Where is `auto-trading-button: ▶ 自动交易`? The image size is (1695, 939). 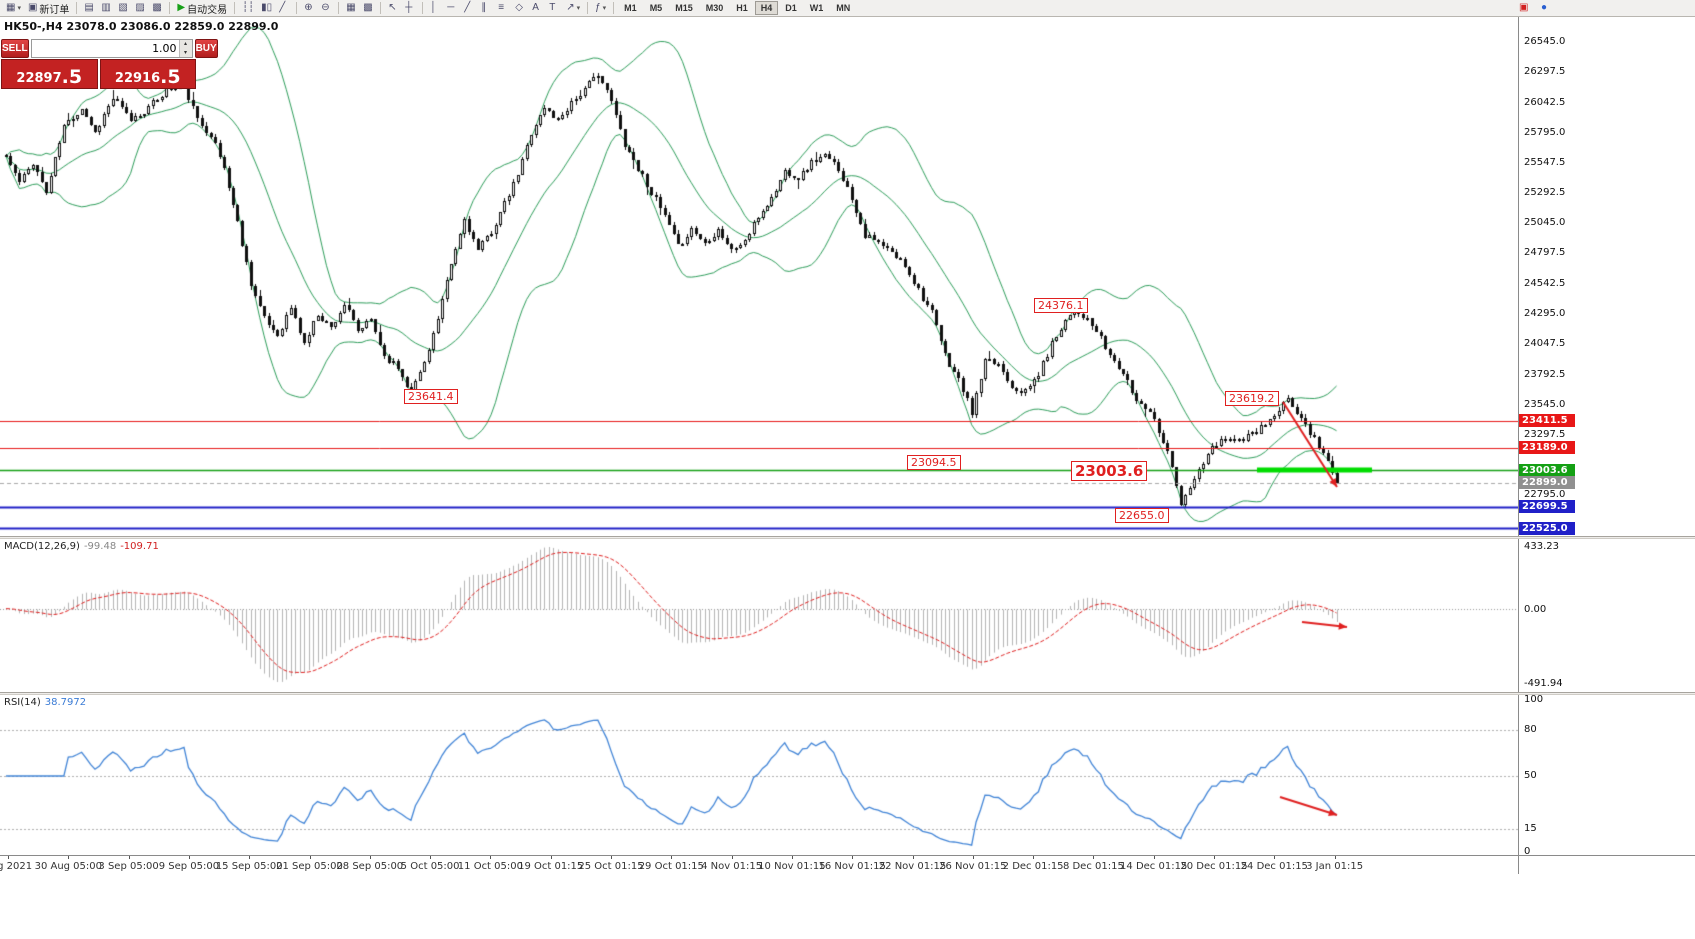 auto-trading-button: ▶ 自动交易 is located at coordinates (202, 8).